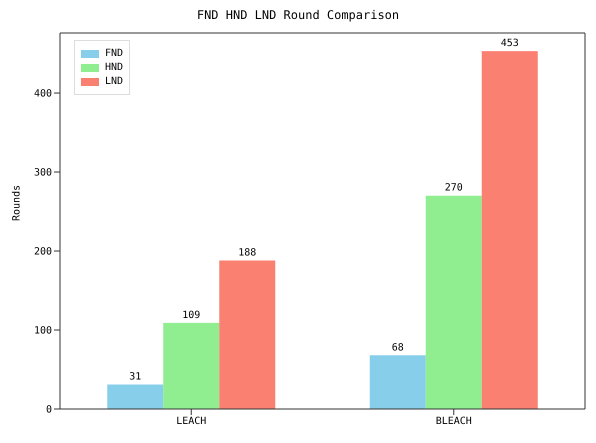 The image size is (596, 443). What do you see at coordinates (43, 173) in the screenshot?
I see `y-tick-label: 300` at bounding box center [43, 173].